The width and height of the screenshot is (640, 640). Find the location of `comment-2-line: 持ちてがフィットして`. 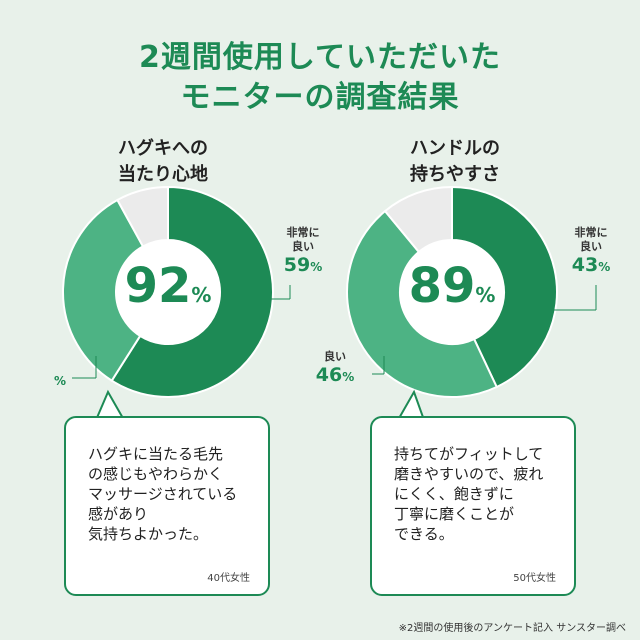

comment-2-line: 持ちてがフィットして is located at coordinates (469, 454).